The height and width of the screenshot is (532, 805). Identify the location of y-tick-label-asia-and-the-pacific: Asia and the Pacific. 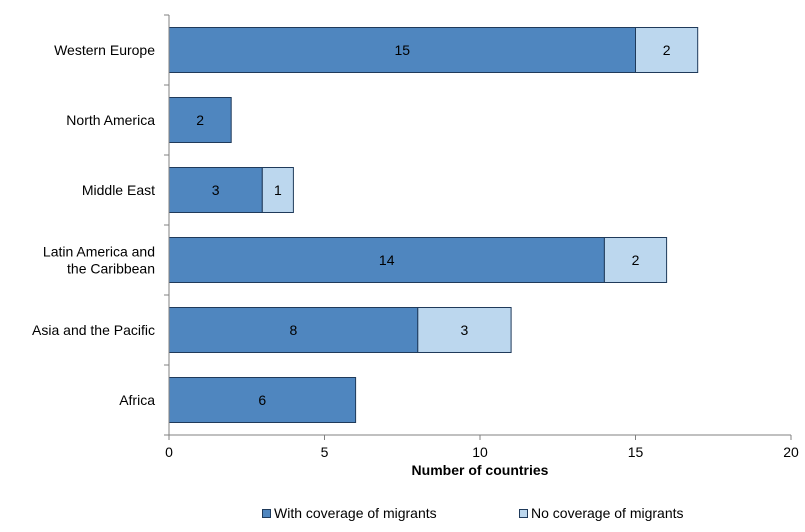
(93, 330).